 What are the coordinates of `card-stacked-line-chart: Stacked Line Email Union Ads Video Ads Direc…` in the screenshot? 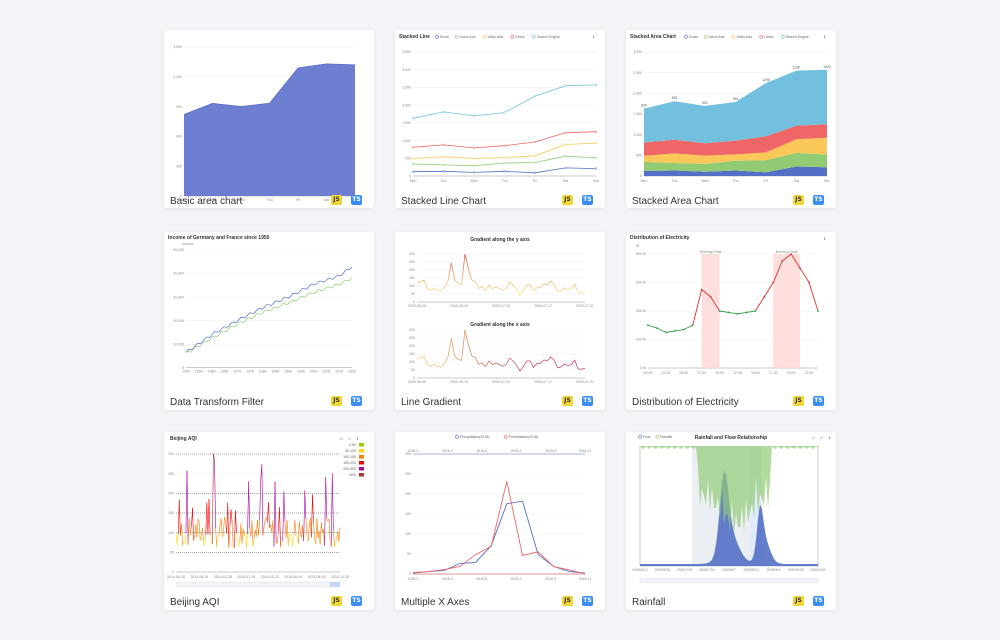 It's located at (500, 119).